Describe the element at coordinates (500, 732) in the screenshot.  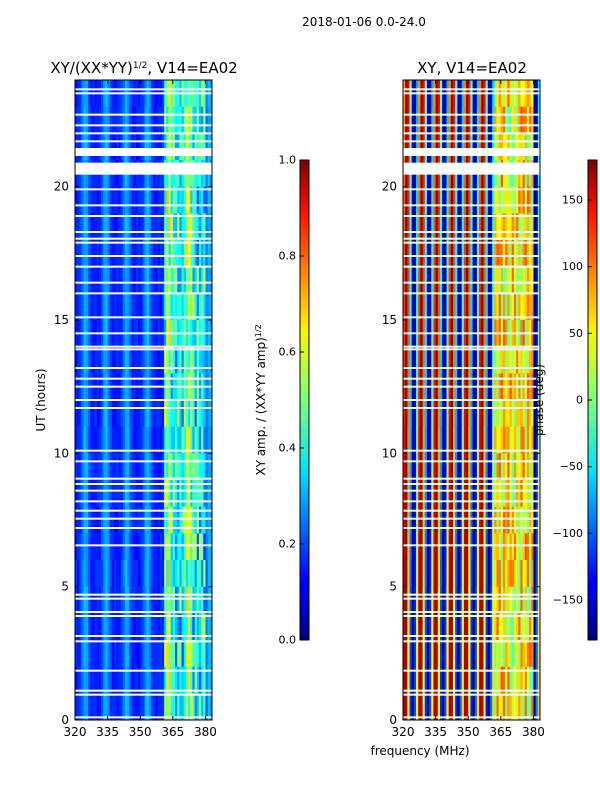
I see `x-tick-label: 365` at that location.